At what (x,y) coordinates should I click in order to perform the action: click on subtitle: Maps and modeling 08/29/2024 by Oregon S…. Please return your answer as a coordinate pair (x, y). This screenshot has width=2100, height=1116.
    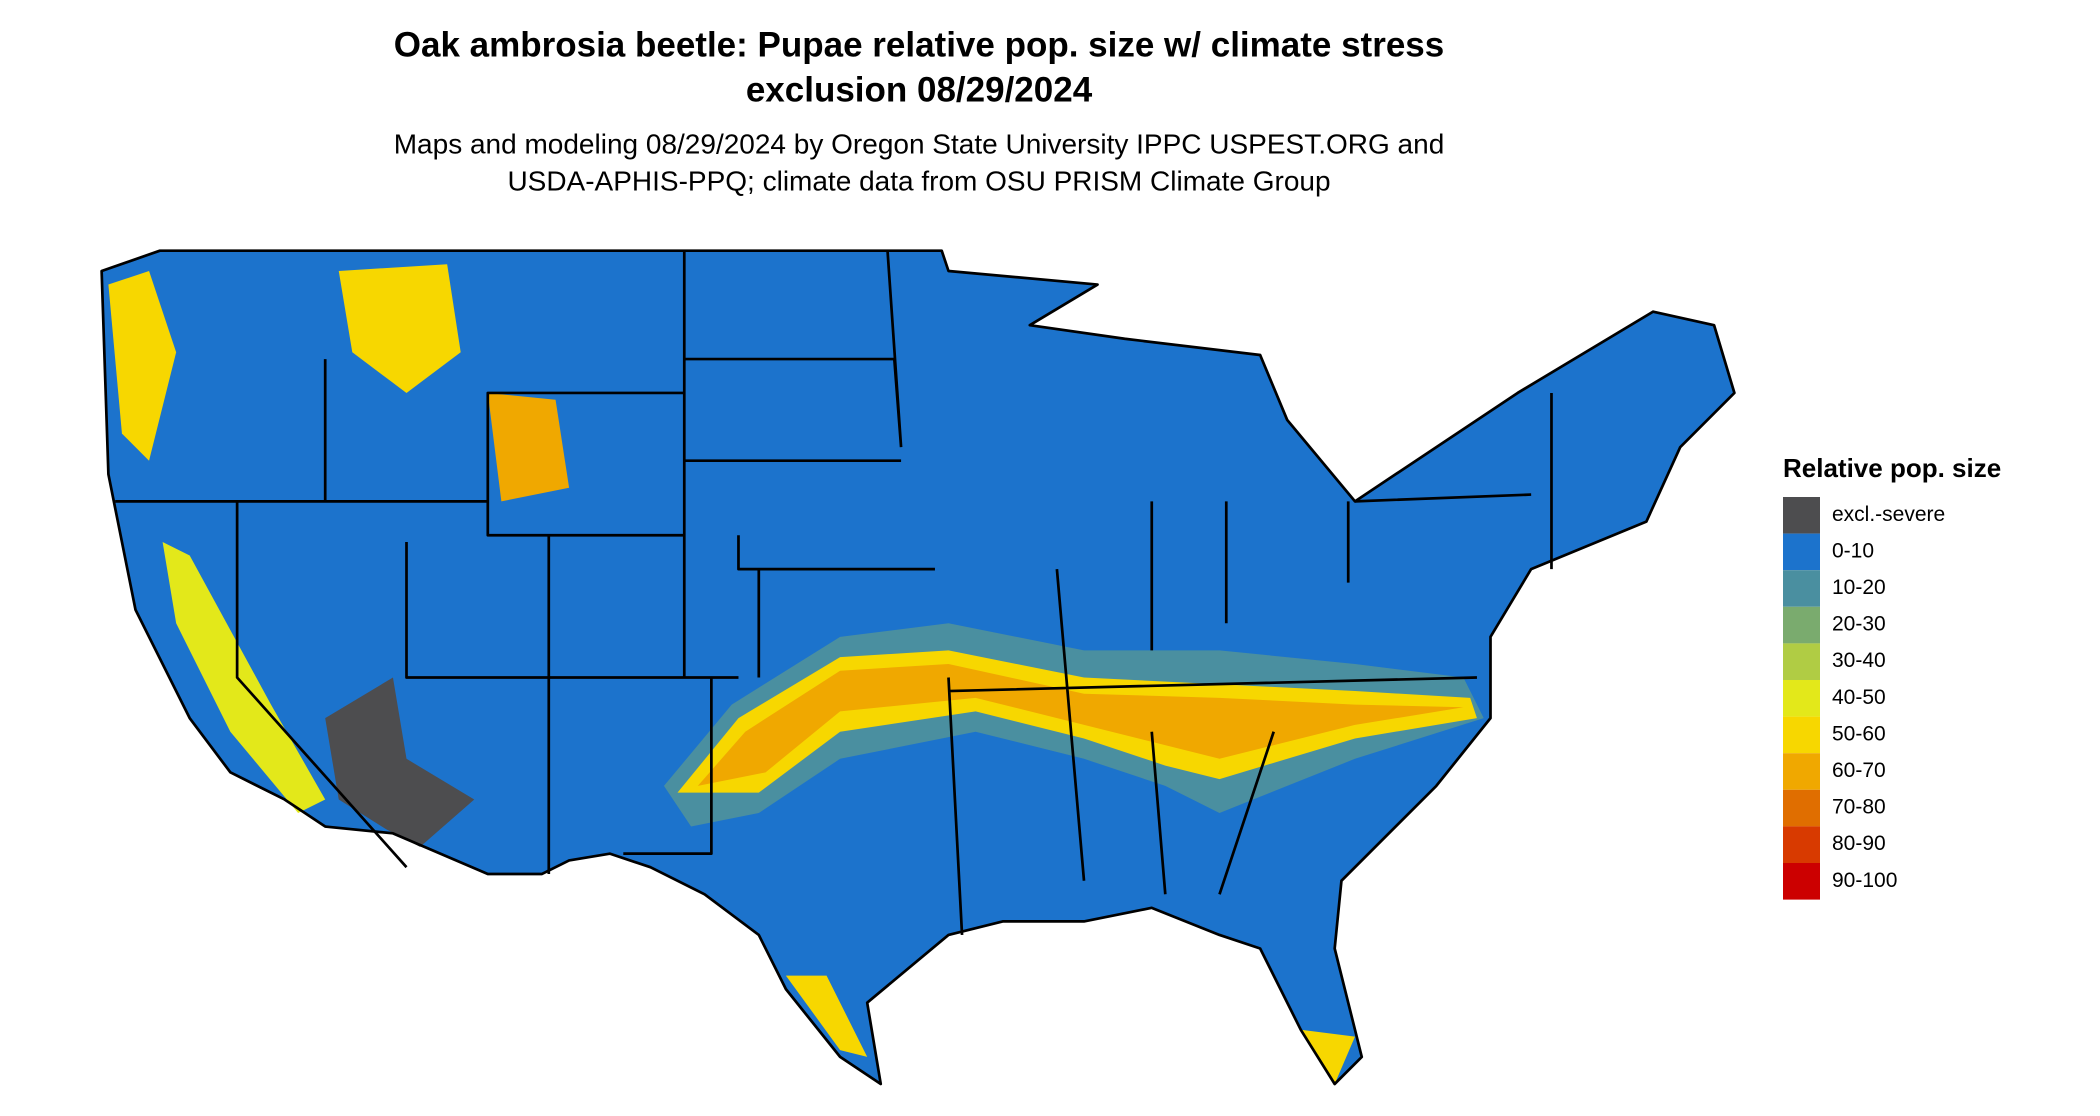
    Looking at the image, I should click on (919, 143).